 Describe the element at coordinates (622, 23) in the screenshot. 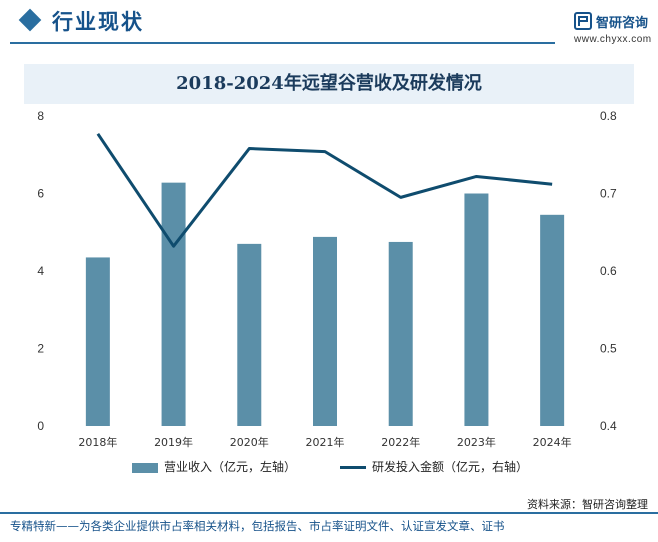

I see `brand-name: 智研咨询` at that location.